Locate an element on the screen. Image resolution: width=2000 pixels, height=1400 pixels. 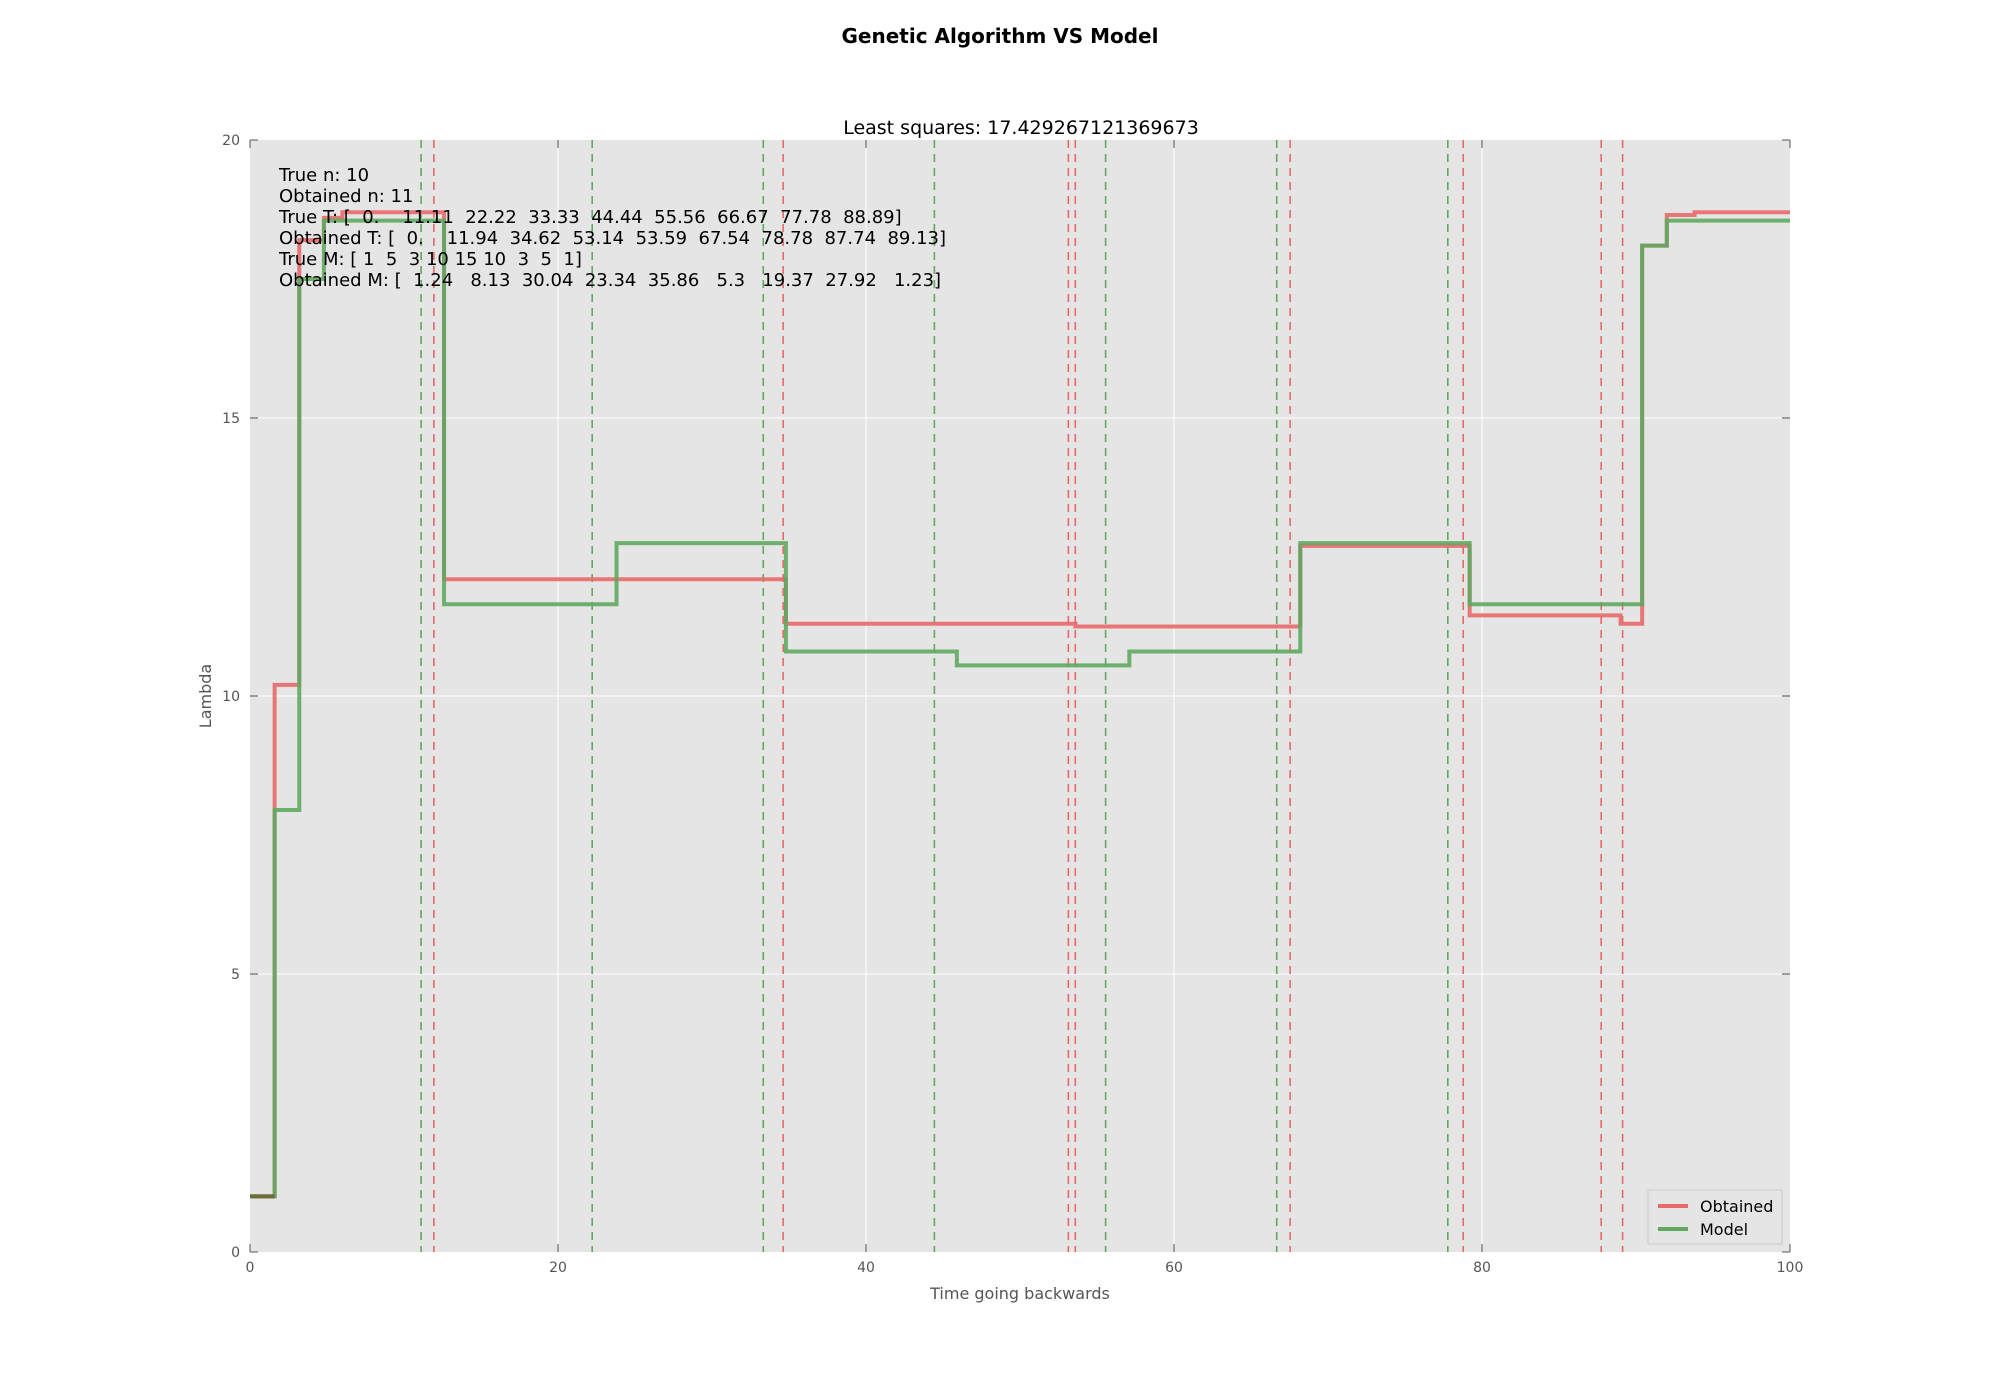
legend-box is located at coordinates (1715, 1217).